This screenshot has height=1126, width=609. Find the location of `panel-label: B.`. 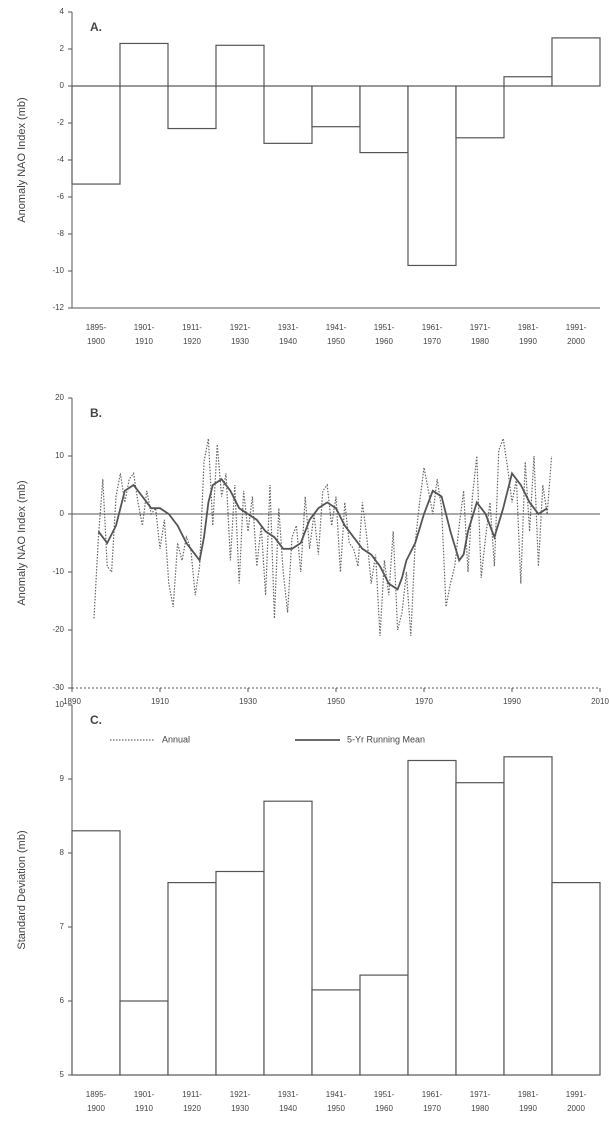

panel-label: B. is located at coordinates (96, 413).